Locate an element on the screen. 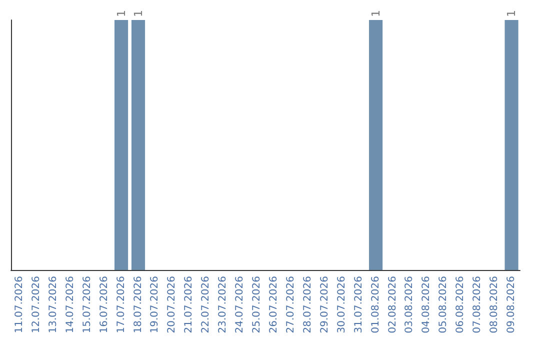 The height and width of the screenshot is (340, 540). x-tick-label: 23.07.2026 is located at coordinates (223, 305).